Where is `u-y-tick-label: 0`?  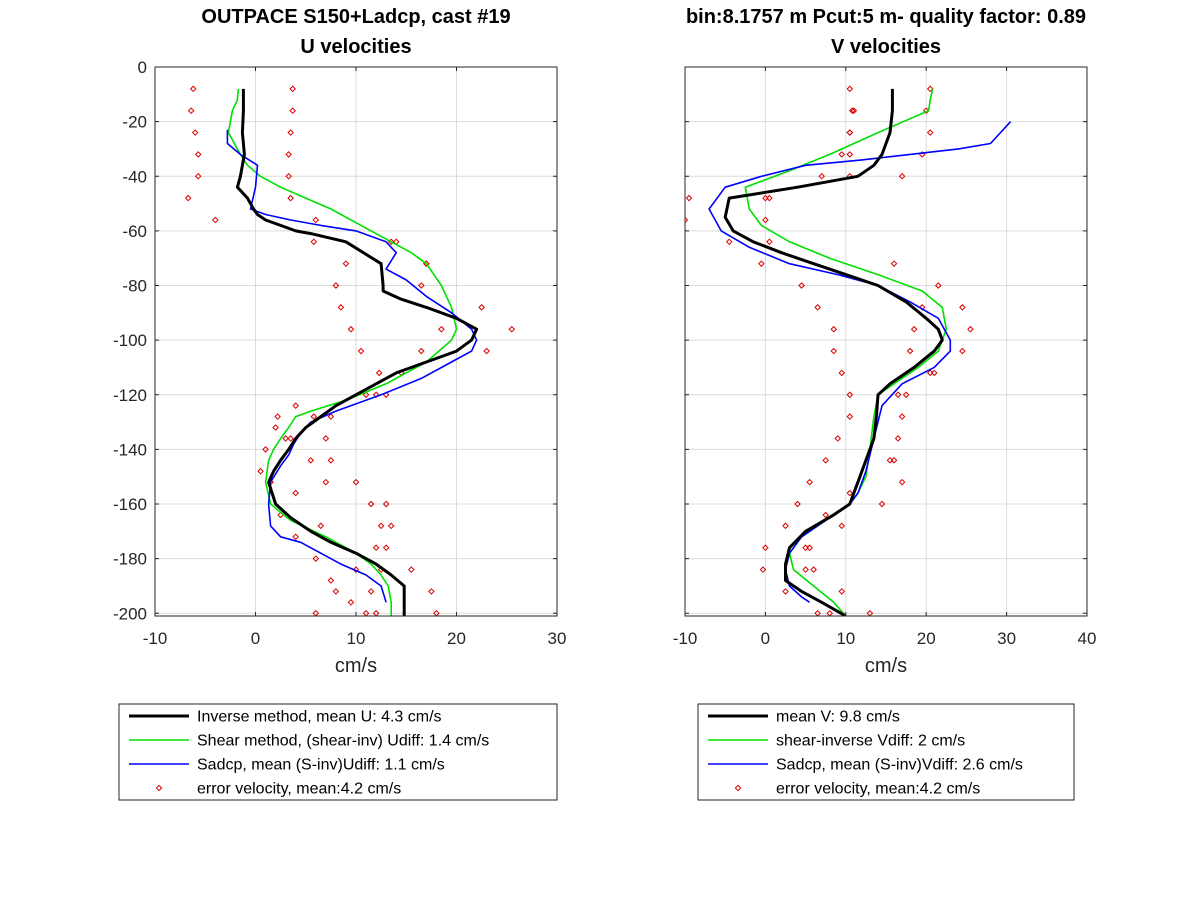
u-y-tick-label: 0 is located at coordinates (142, 67).